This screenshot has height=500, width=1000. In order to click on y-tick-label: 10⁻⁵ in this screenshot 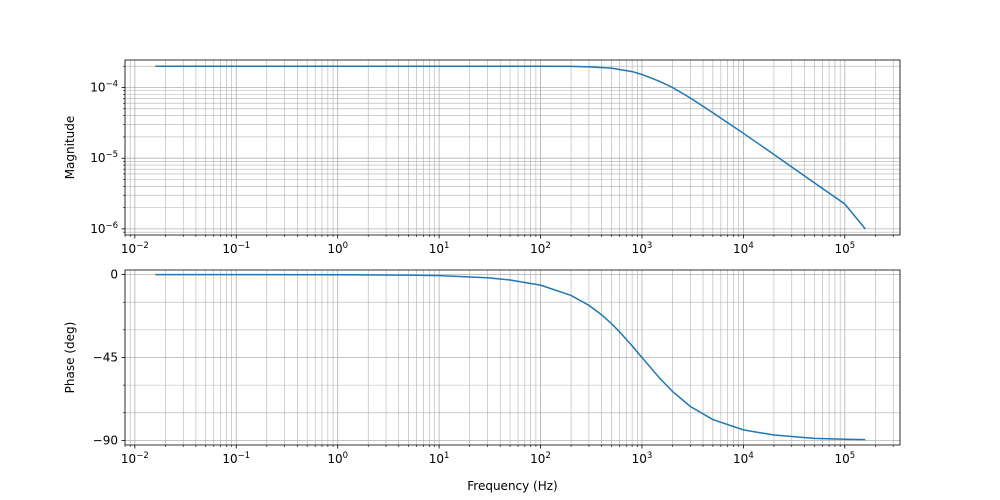, I will do `click(104, 157)`.